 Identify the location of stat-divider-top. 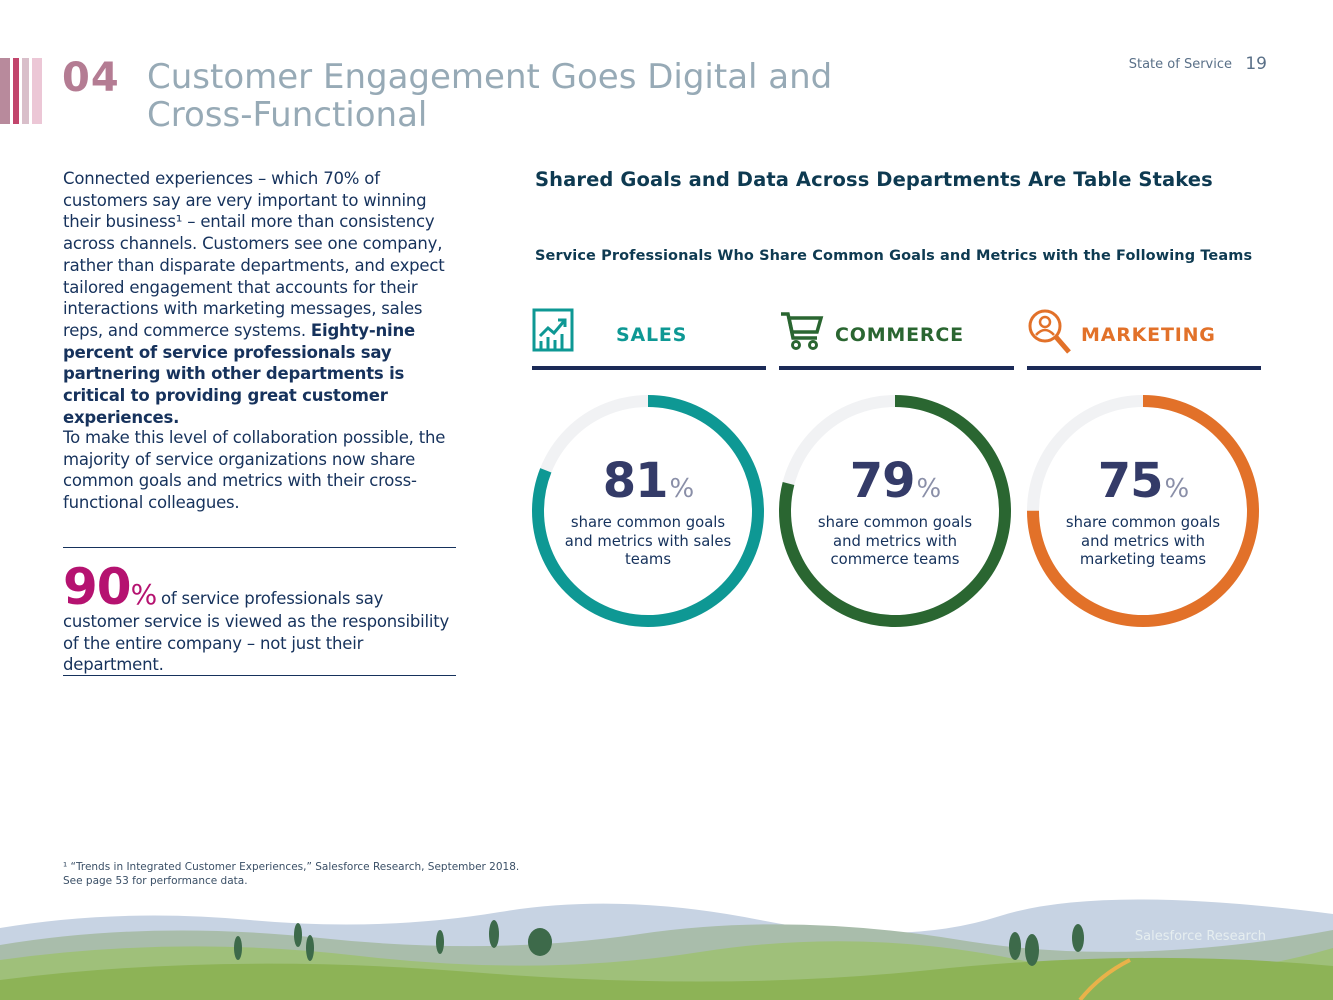
(259, 547).